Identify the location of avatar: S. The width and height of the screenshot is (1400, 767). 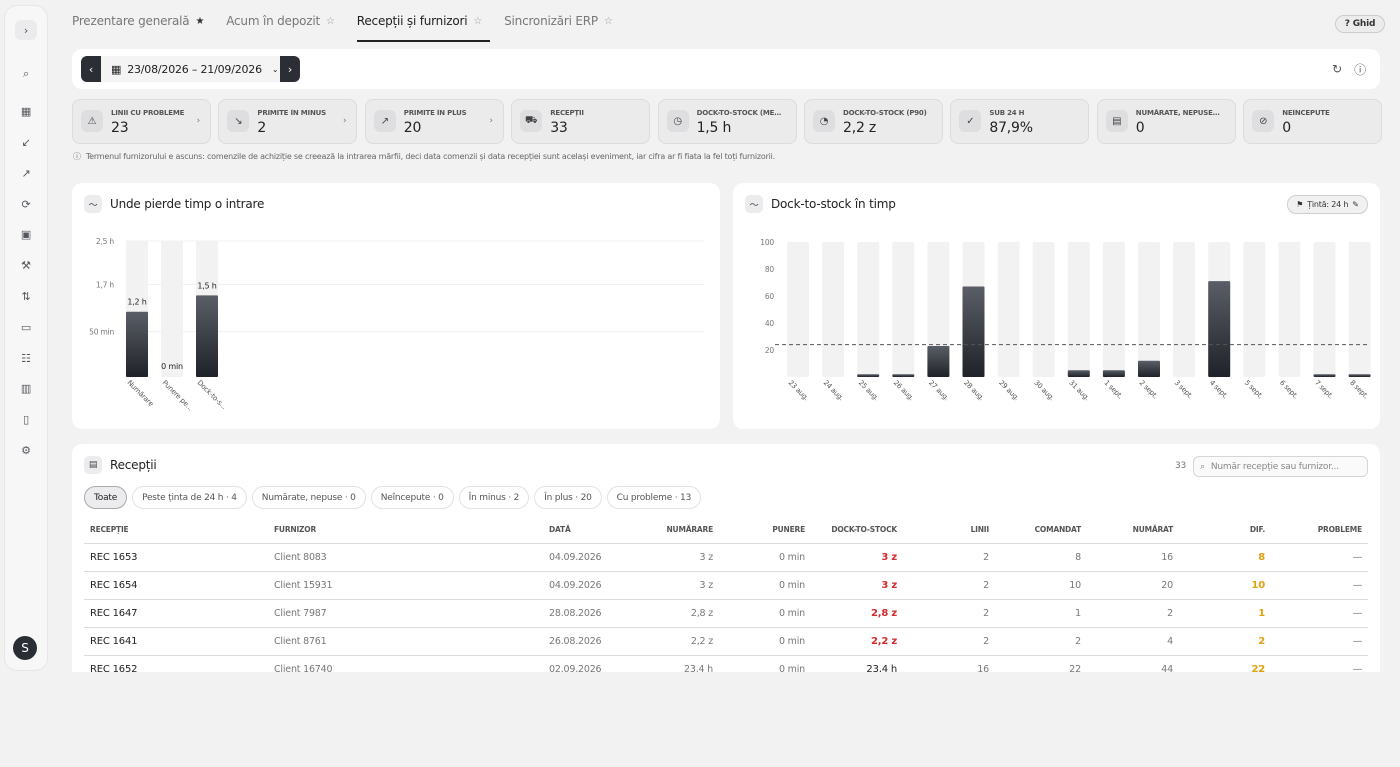
(25, 648).